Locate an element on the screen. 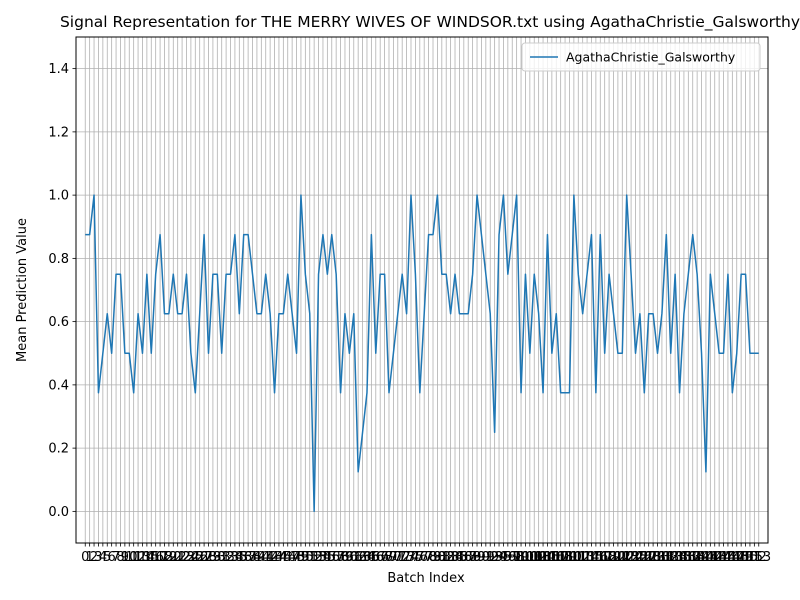 This screenshot has height=600, width=800. x-tick-label: 31 is located at coordinates (221, 557).